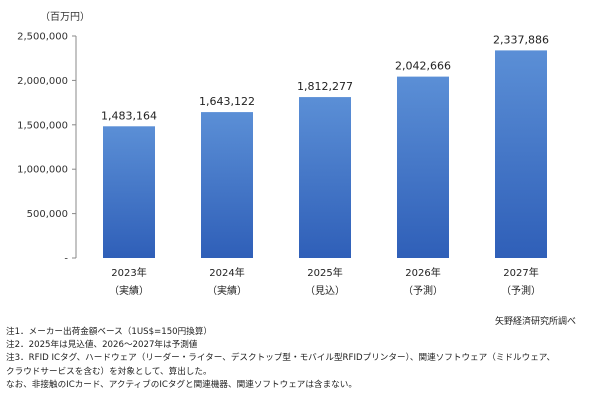 Image resolution: width=590 pixels, height=420 pixels. Describe the element at coordinates (128, 272) in the screenshot. I see `x-category-year: 2023年` at that location.